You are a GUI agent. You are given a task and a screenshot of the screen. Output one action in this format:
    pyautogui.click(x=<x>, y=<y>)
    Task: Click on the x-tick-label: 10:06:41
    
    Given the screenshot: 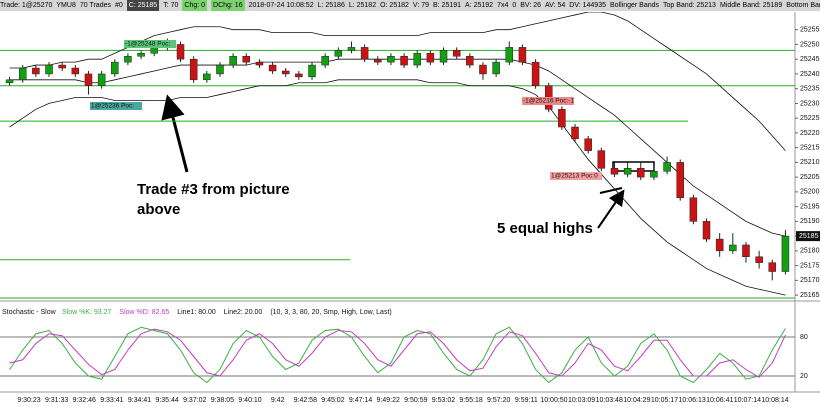 What is the action you would take?
    pyautogui.click(x=719, y=400)
    